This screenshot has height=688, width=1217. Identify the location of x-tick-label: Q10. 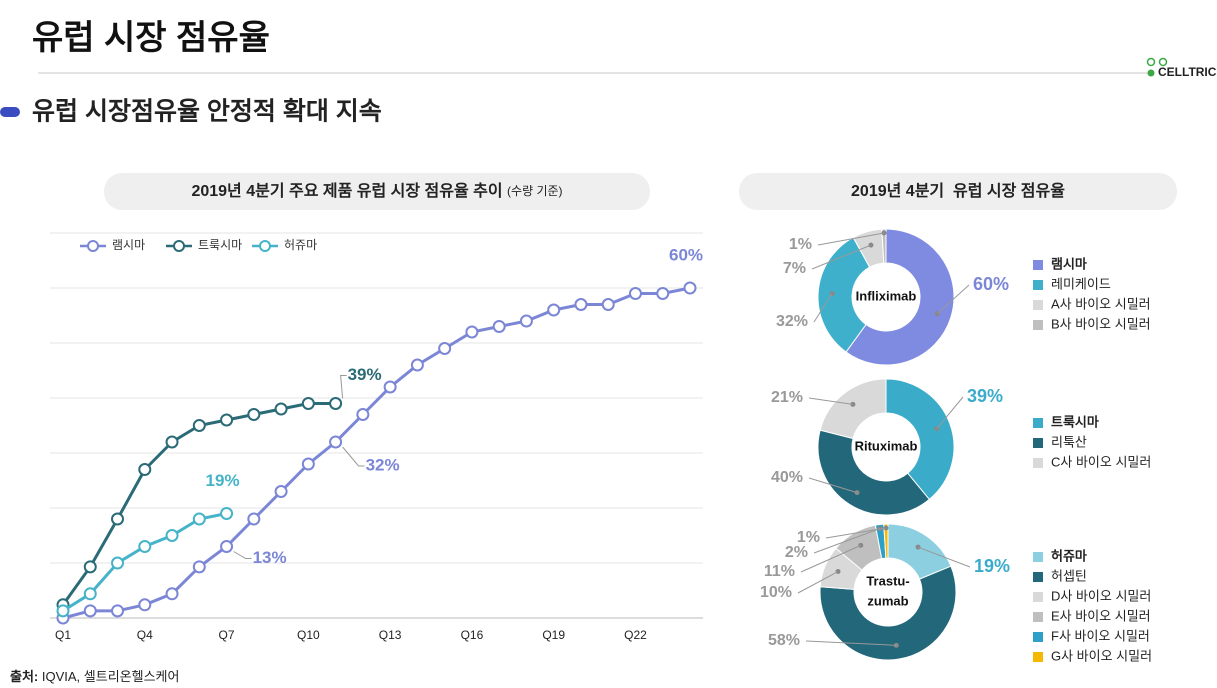
(308, 635).